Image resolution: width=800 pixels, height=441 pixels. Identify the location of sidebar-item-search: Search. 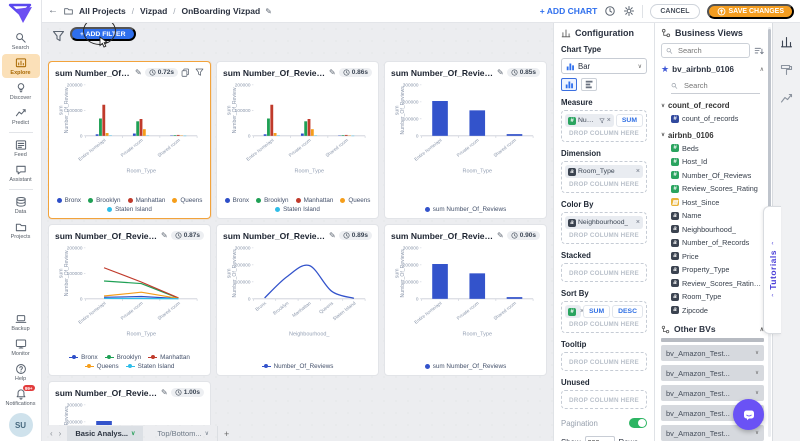
(21, 41).